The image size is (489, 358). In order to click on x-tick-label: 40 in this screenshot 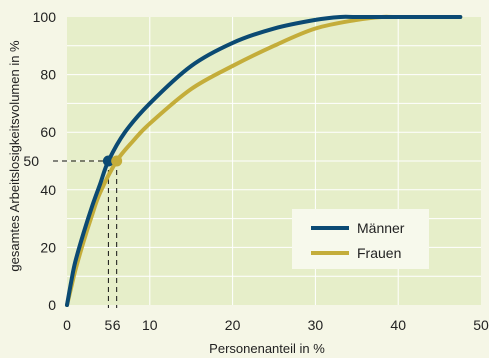, I will do `click(398, 325)`.